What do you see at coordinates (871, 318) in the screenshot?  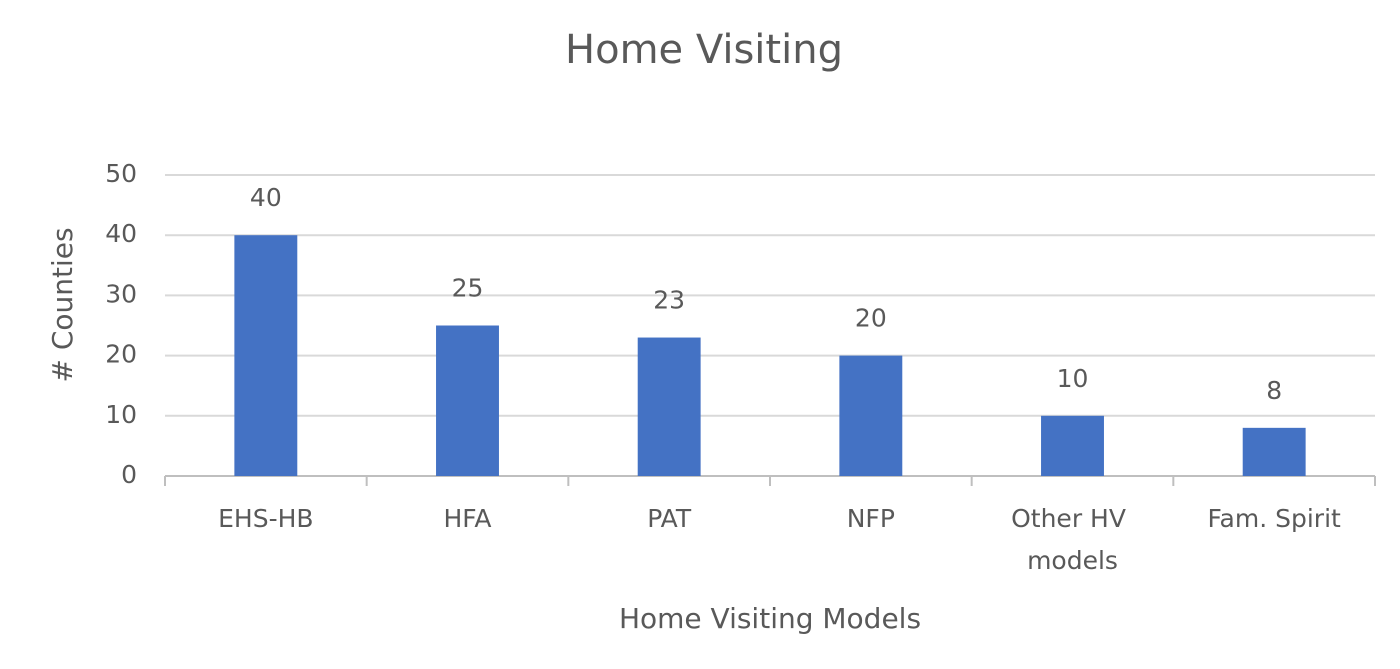 I see `data-label: 20` at bounding box center [871, 318].